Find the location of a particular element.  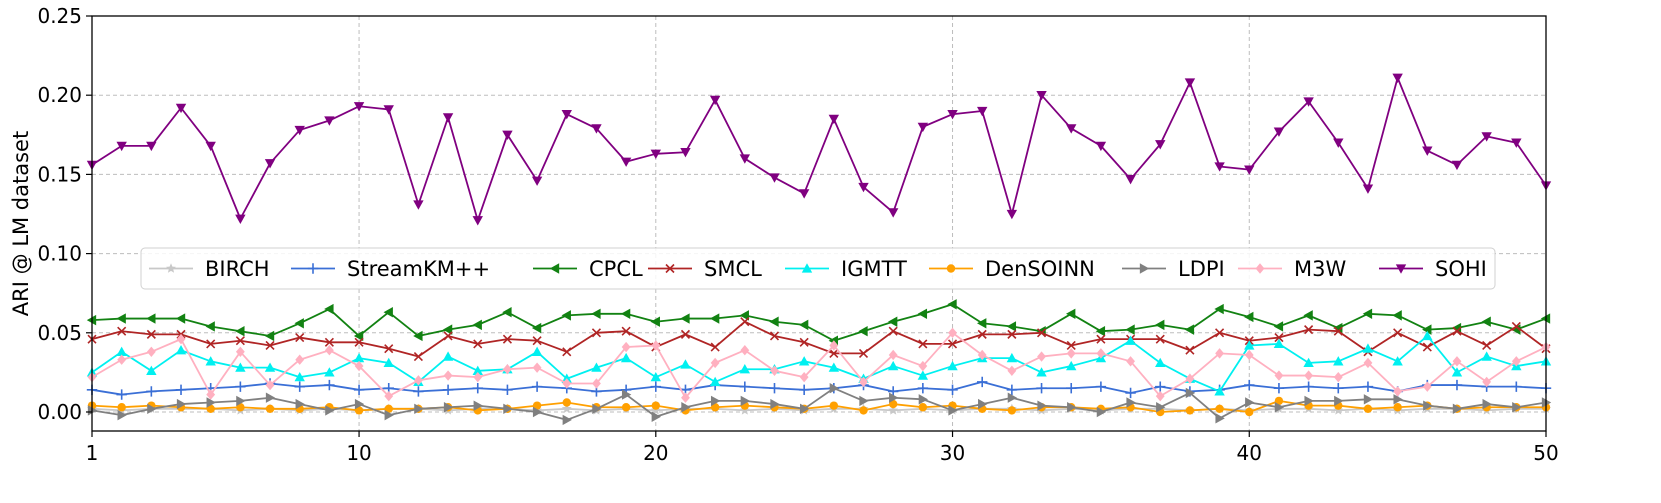

legend-marker-ldpi is located at coordinates (1144, 268).